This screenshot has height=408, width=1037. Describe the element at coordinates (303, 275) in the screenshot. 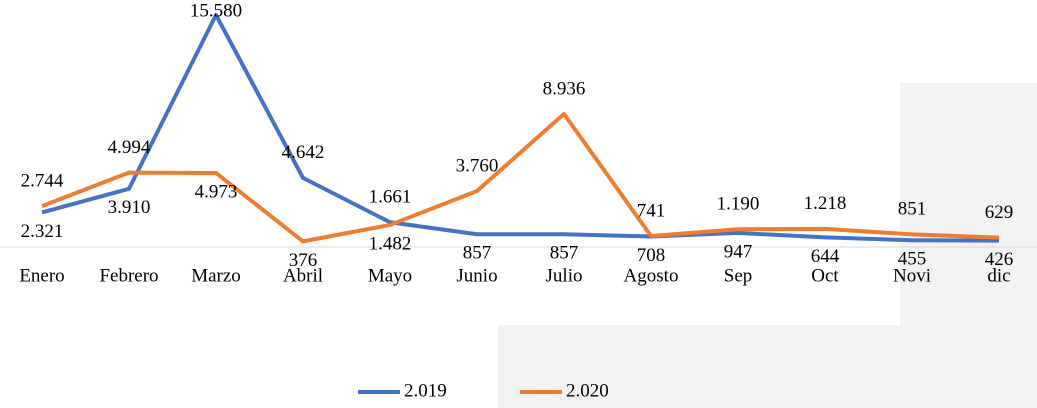

I see `x-tick-label: Abril` at that location.